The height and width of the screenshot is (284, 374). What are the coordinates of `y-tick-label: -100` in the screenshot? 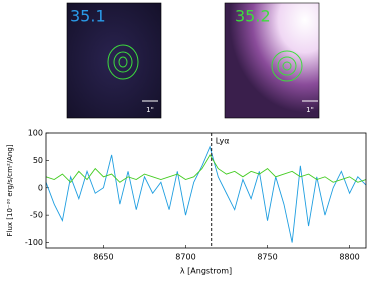 It's located at (34, 242).